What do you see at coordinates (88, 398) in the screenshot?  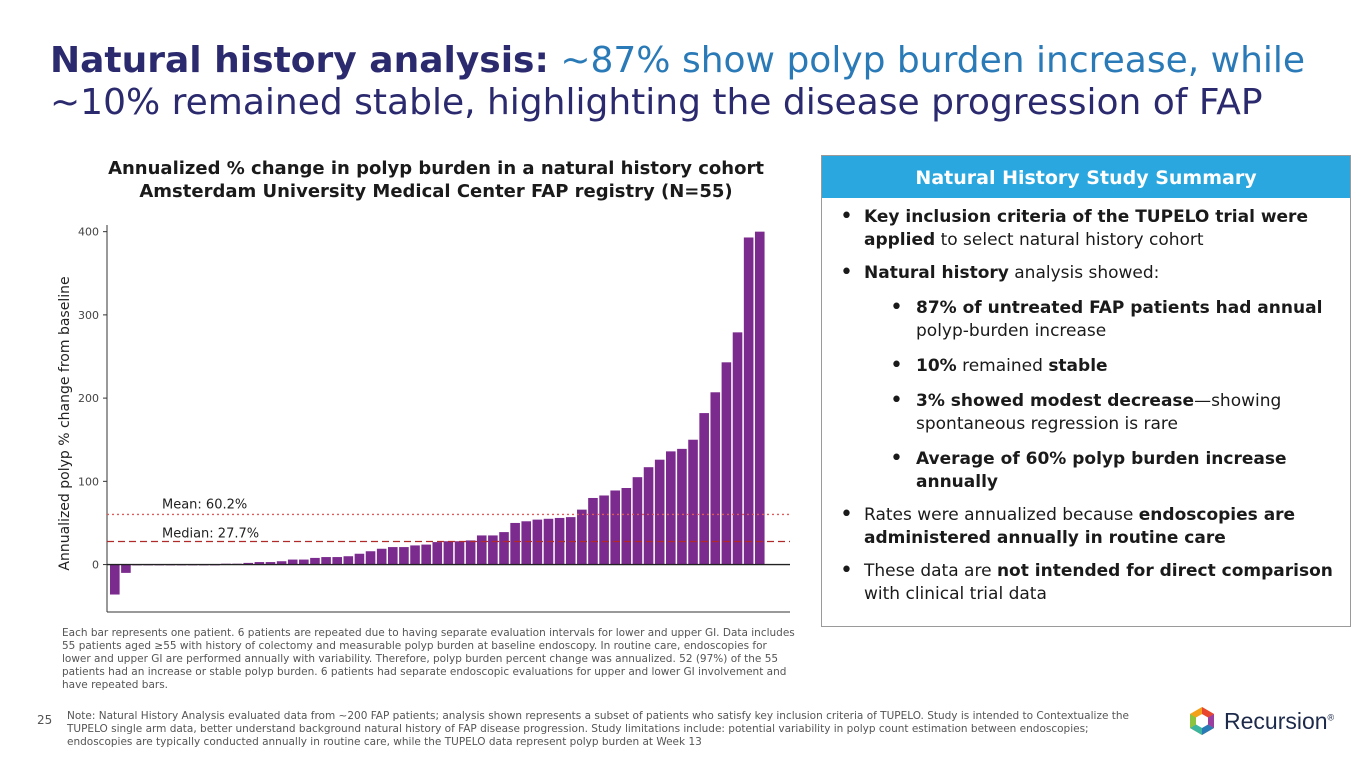 I see `y-tick-label: 200` at bounding box center [88, 398].